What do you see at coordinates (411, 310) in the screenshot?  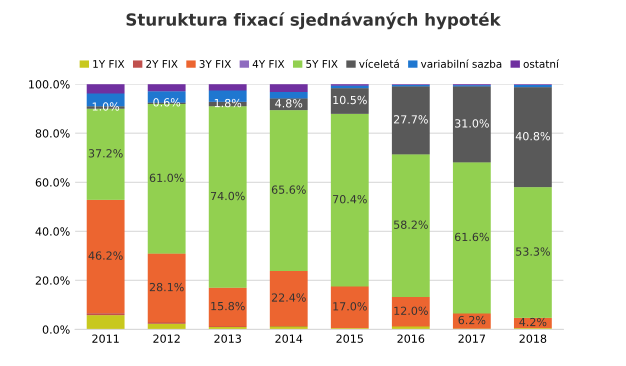 I see `data-label: 12.0%` at bounding box center [411, 310].